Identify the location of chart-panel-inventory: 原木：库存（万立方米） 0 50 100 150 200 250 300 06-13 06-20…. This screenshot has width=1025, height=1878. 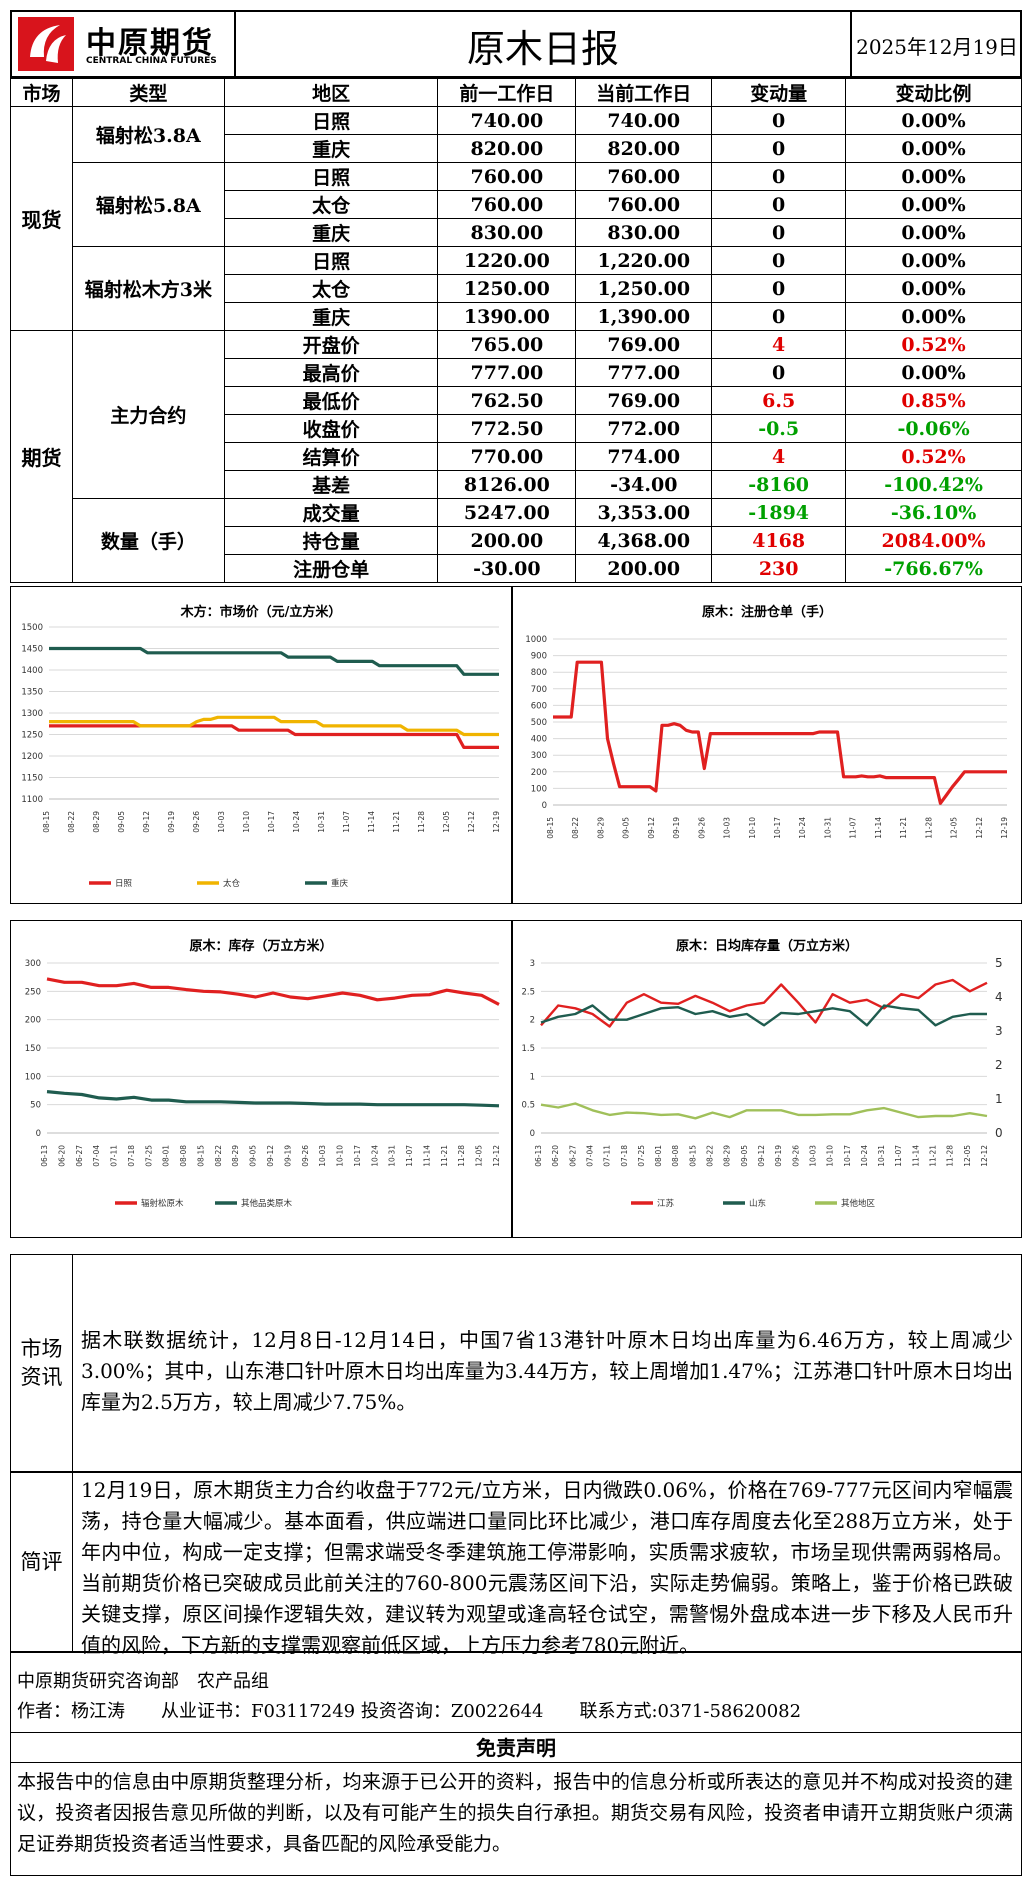
(261, 1079).